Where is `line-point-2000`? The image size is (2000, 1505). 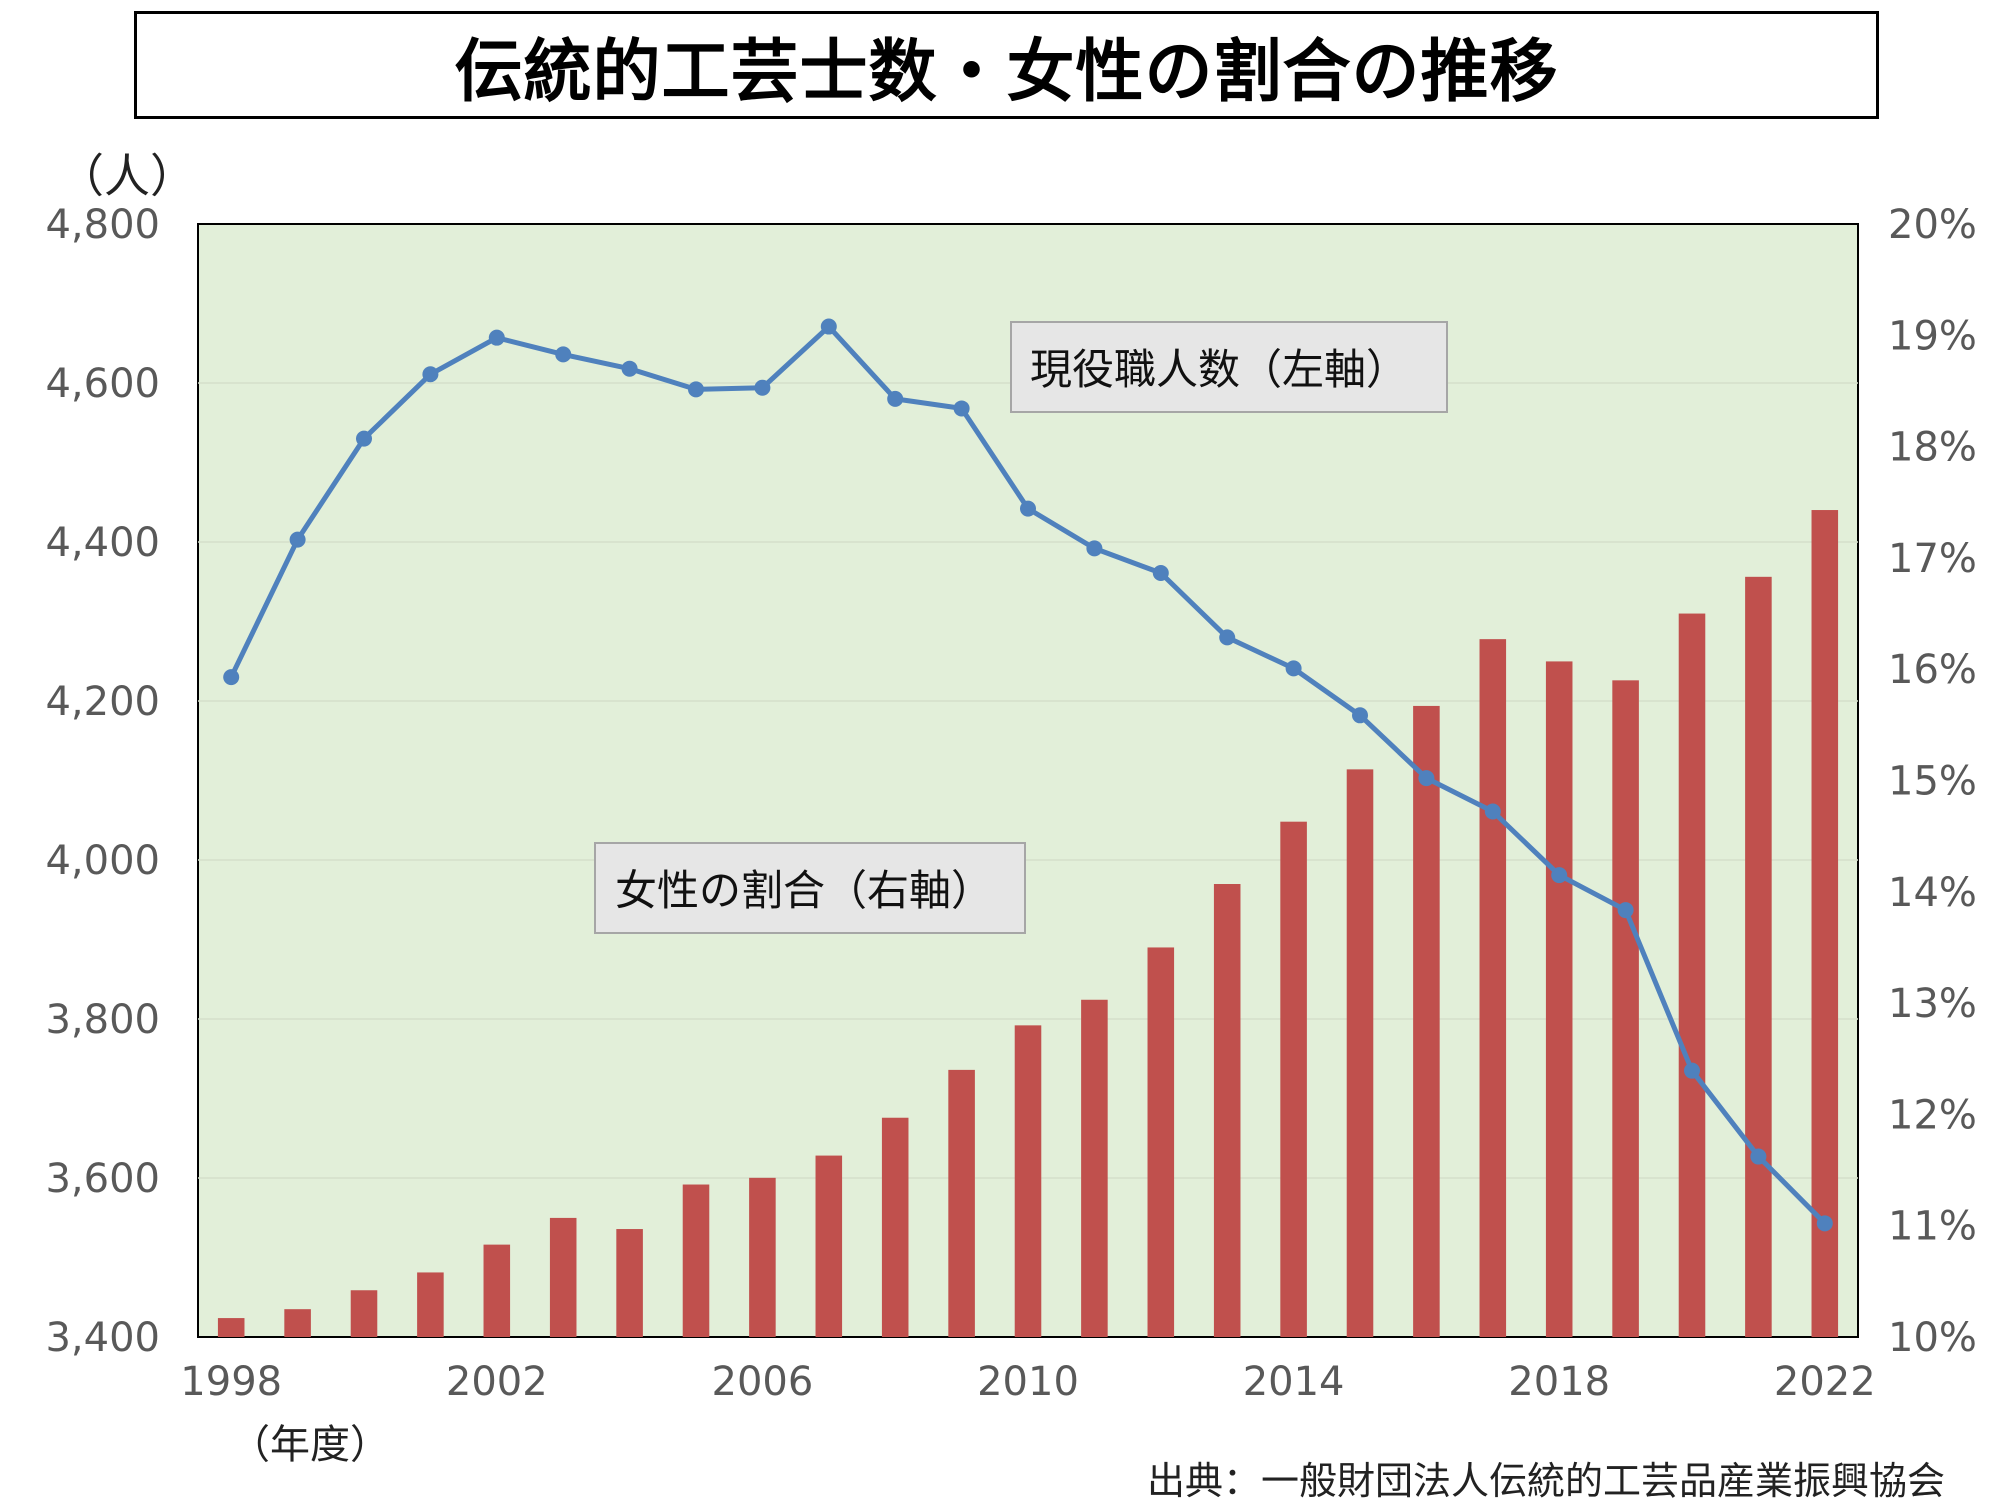 line-point-2000 is located at coordinates (364, 438).